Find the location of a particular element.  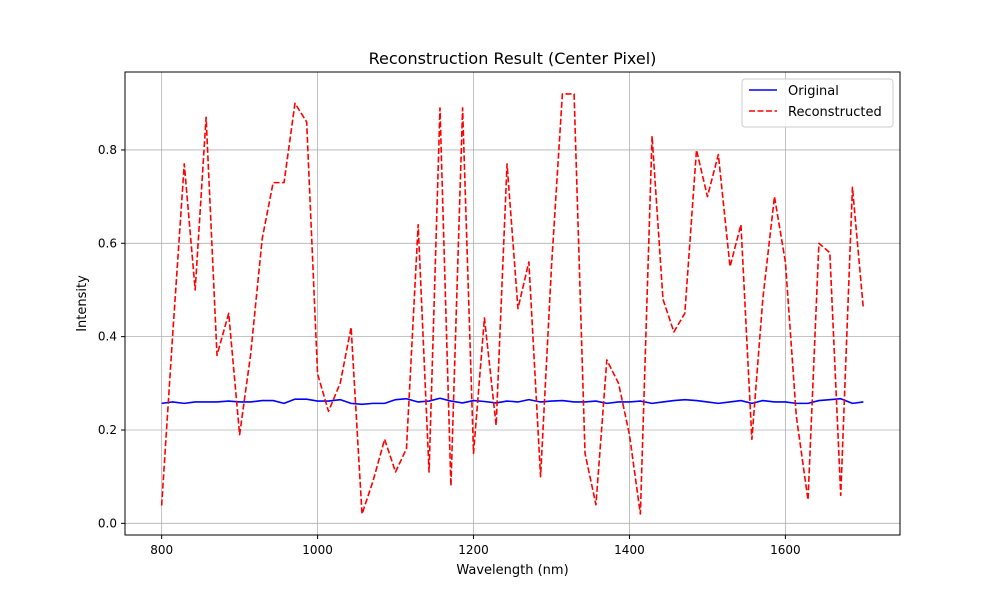

y-tick-label: 0.4 is located at coordinates (107, 337).